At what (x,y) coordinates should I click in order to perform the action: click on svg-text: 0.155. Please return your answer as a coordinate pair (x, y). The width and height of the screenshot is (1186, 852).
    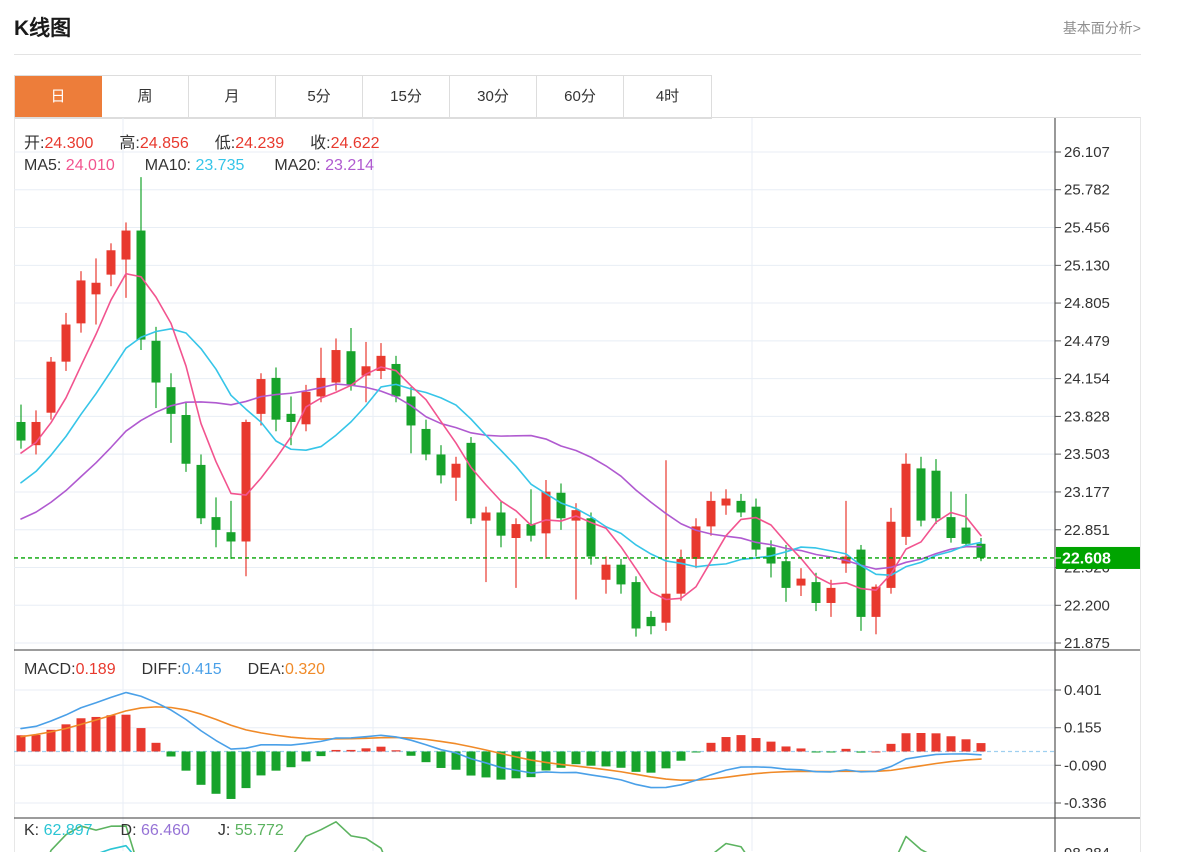
    Looking at the image, I should click on (1083, 728).